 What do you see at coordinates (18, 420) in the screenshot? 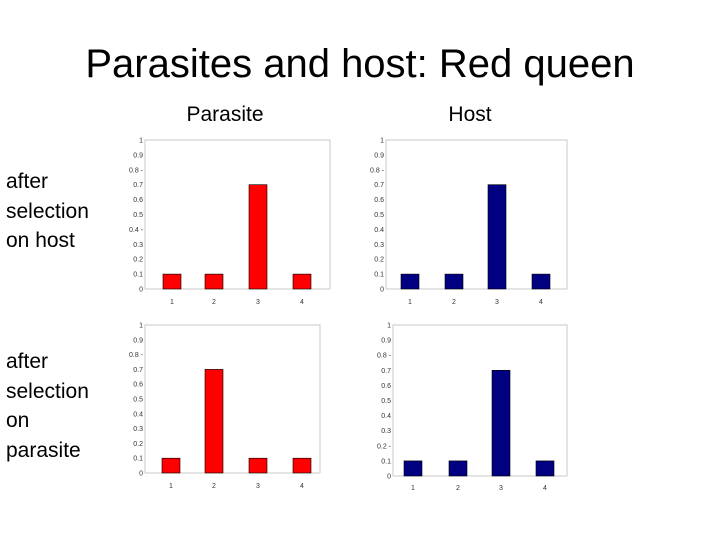
I see `row-label-line: on` at bounding box center [18, 420].